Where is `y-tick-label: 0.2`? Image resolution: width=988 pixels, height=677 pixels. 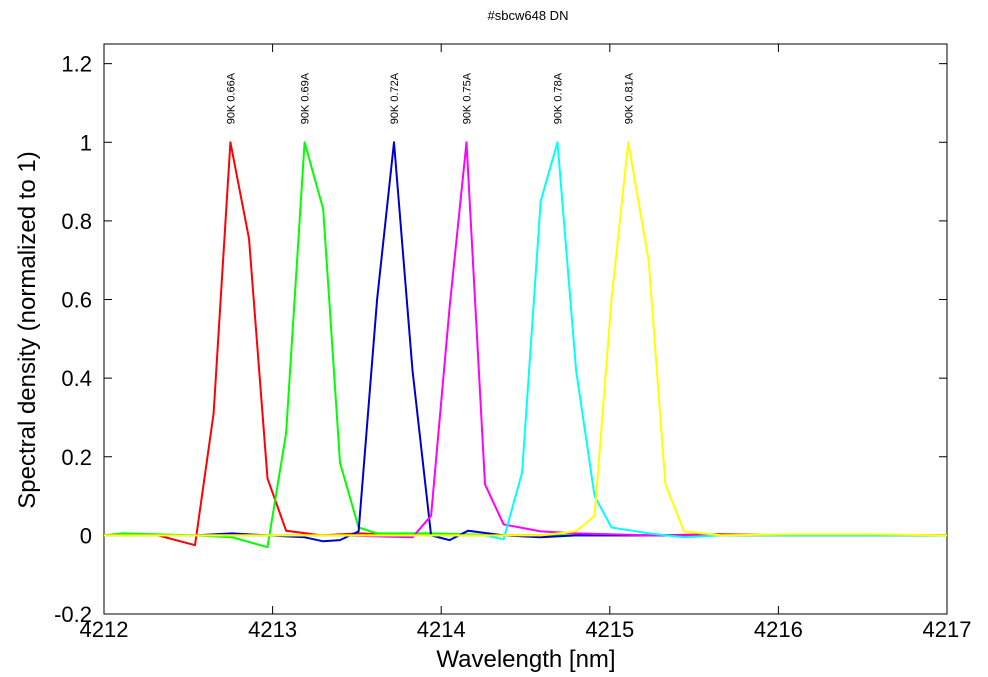
y-tick-label: 0.2 is located at coordinates (76, 457).